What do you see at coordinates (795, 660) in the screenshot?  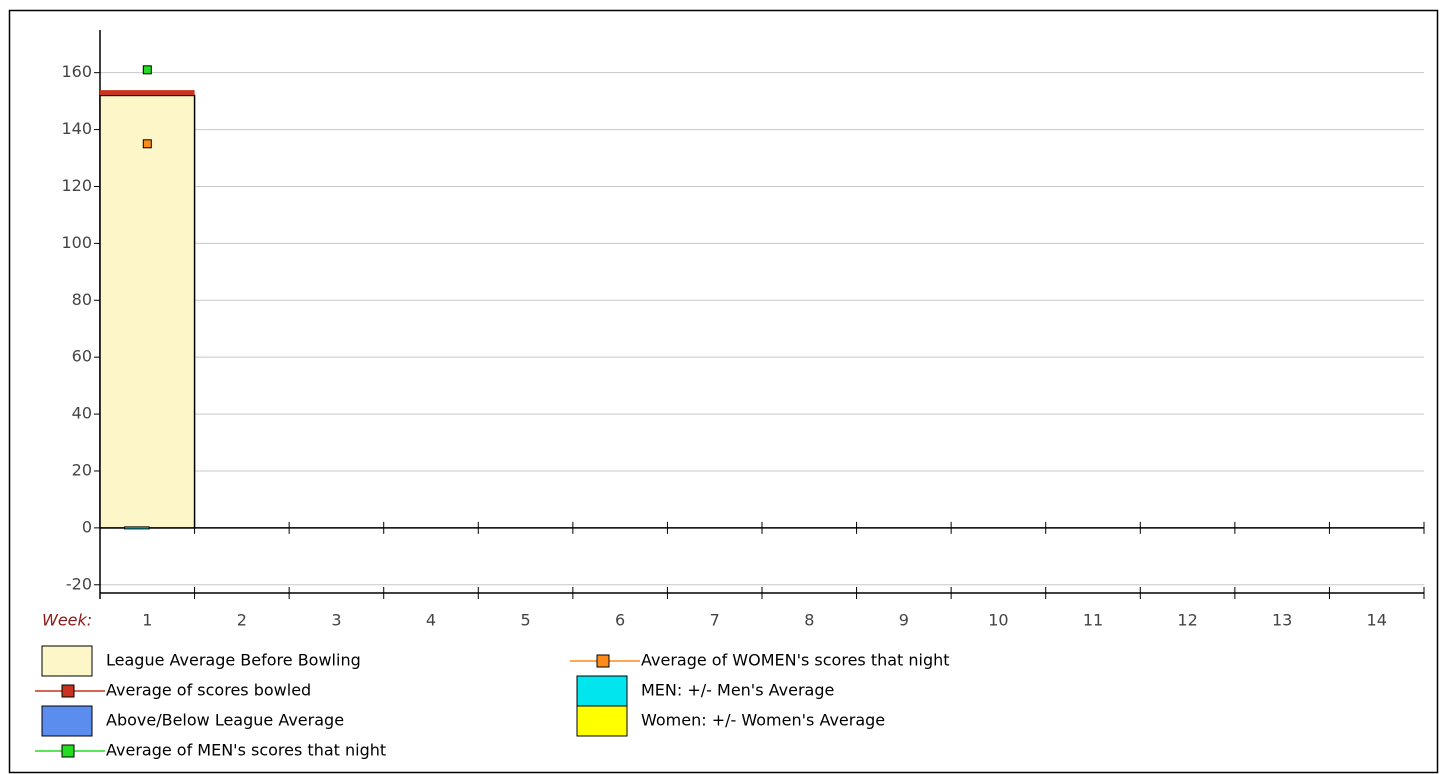 I see `legend-label: Average of WOMEN's scores that night` at bounding box center [795, 660].